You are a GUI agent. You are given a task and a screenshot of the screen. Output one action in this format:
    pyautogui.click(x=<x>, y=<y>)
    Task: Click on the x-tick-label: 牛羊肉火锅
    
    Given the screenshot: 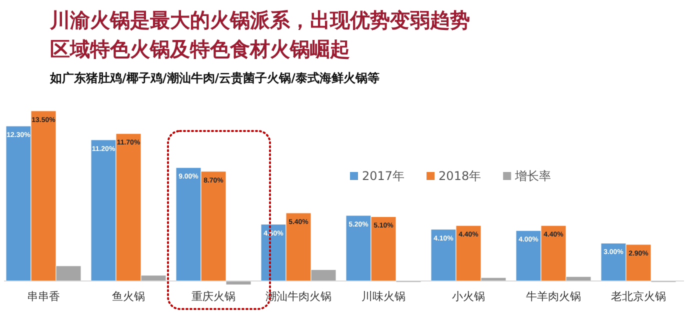 What is the action you would take?
    pyautogui.click(x=553, y=296)
    